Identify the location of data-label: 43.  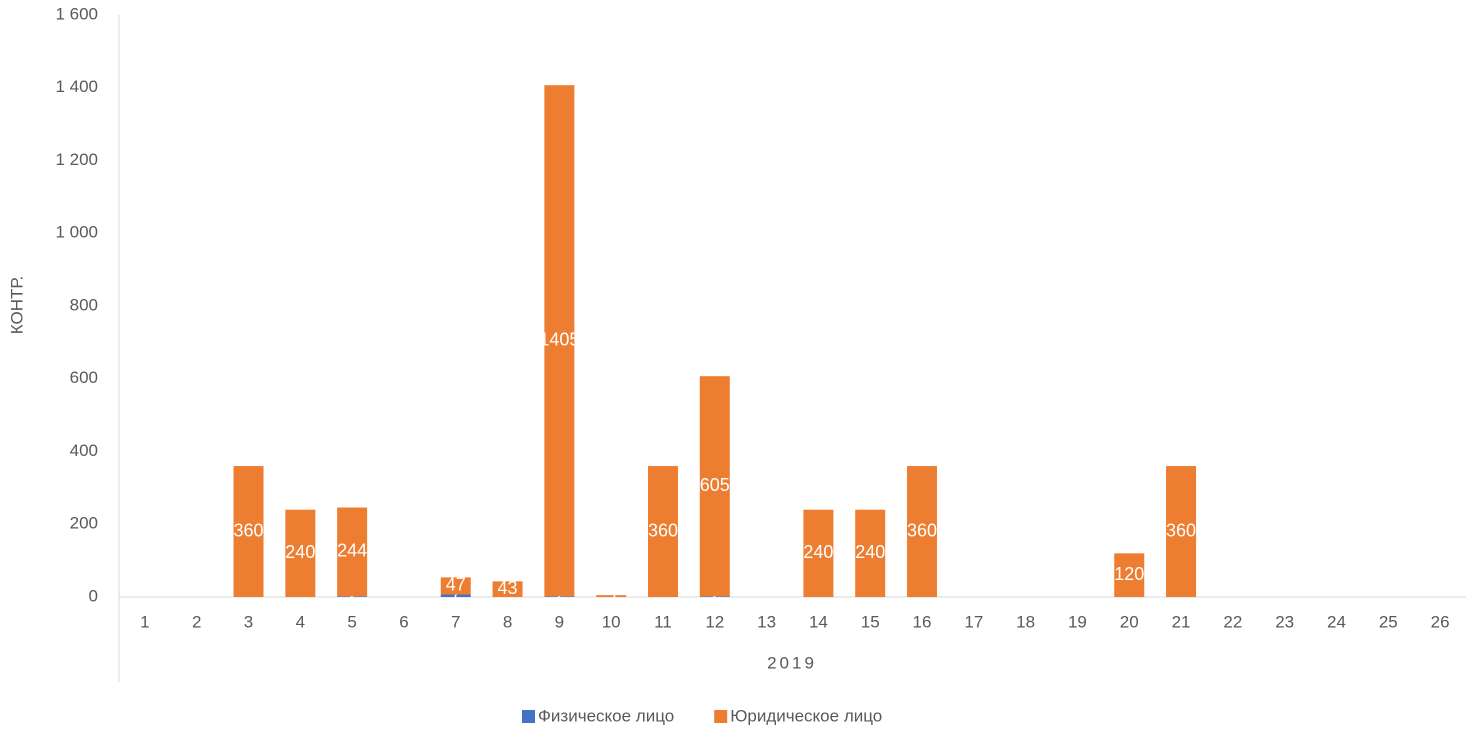
(508, 588).